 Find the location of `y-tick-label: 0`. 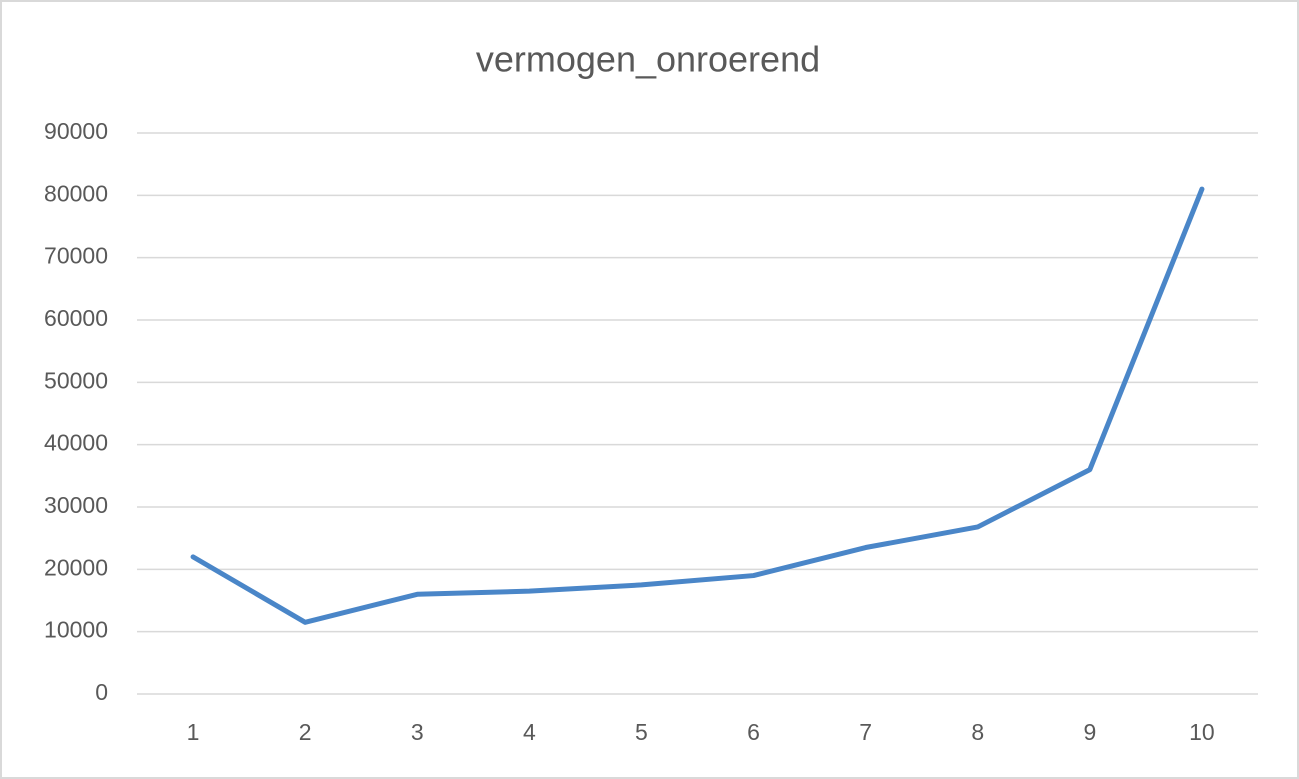

y-tick-label: 0 is located at coordinates (101, 692).